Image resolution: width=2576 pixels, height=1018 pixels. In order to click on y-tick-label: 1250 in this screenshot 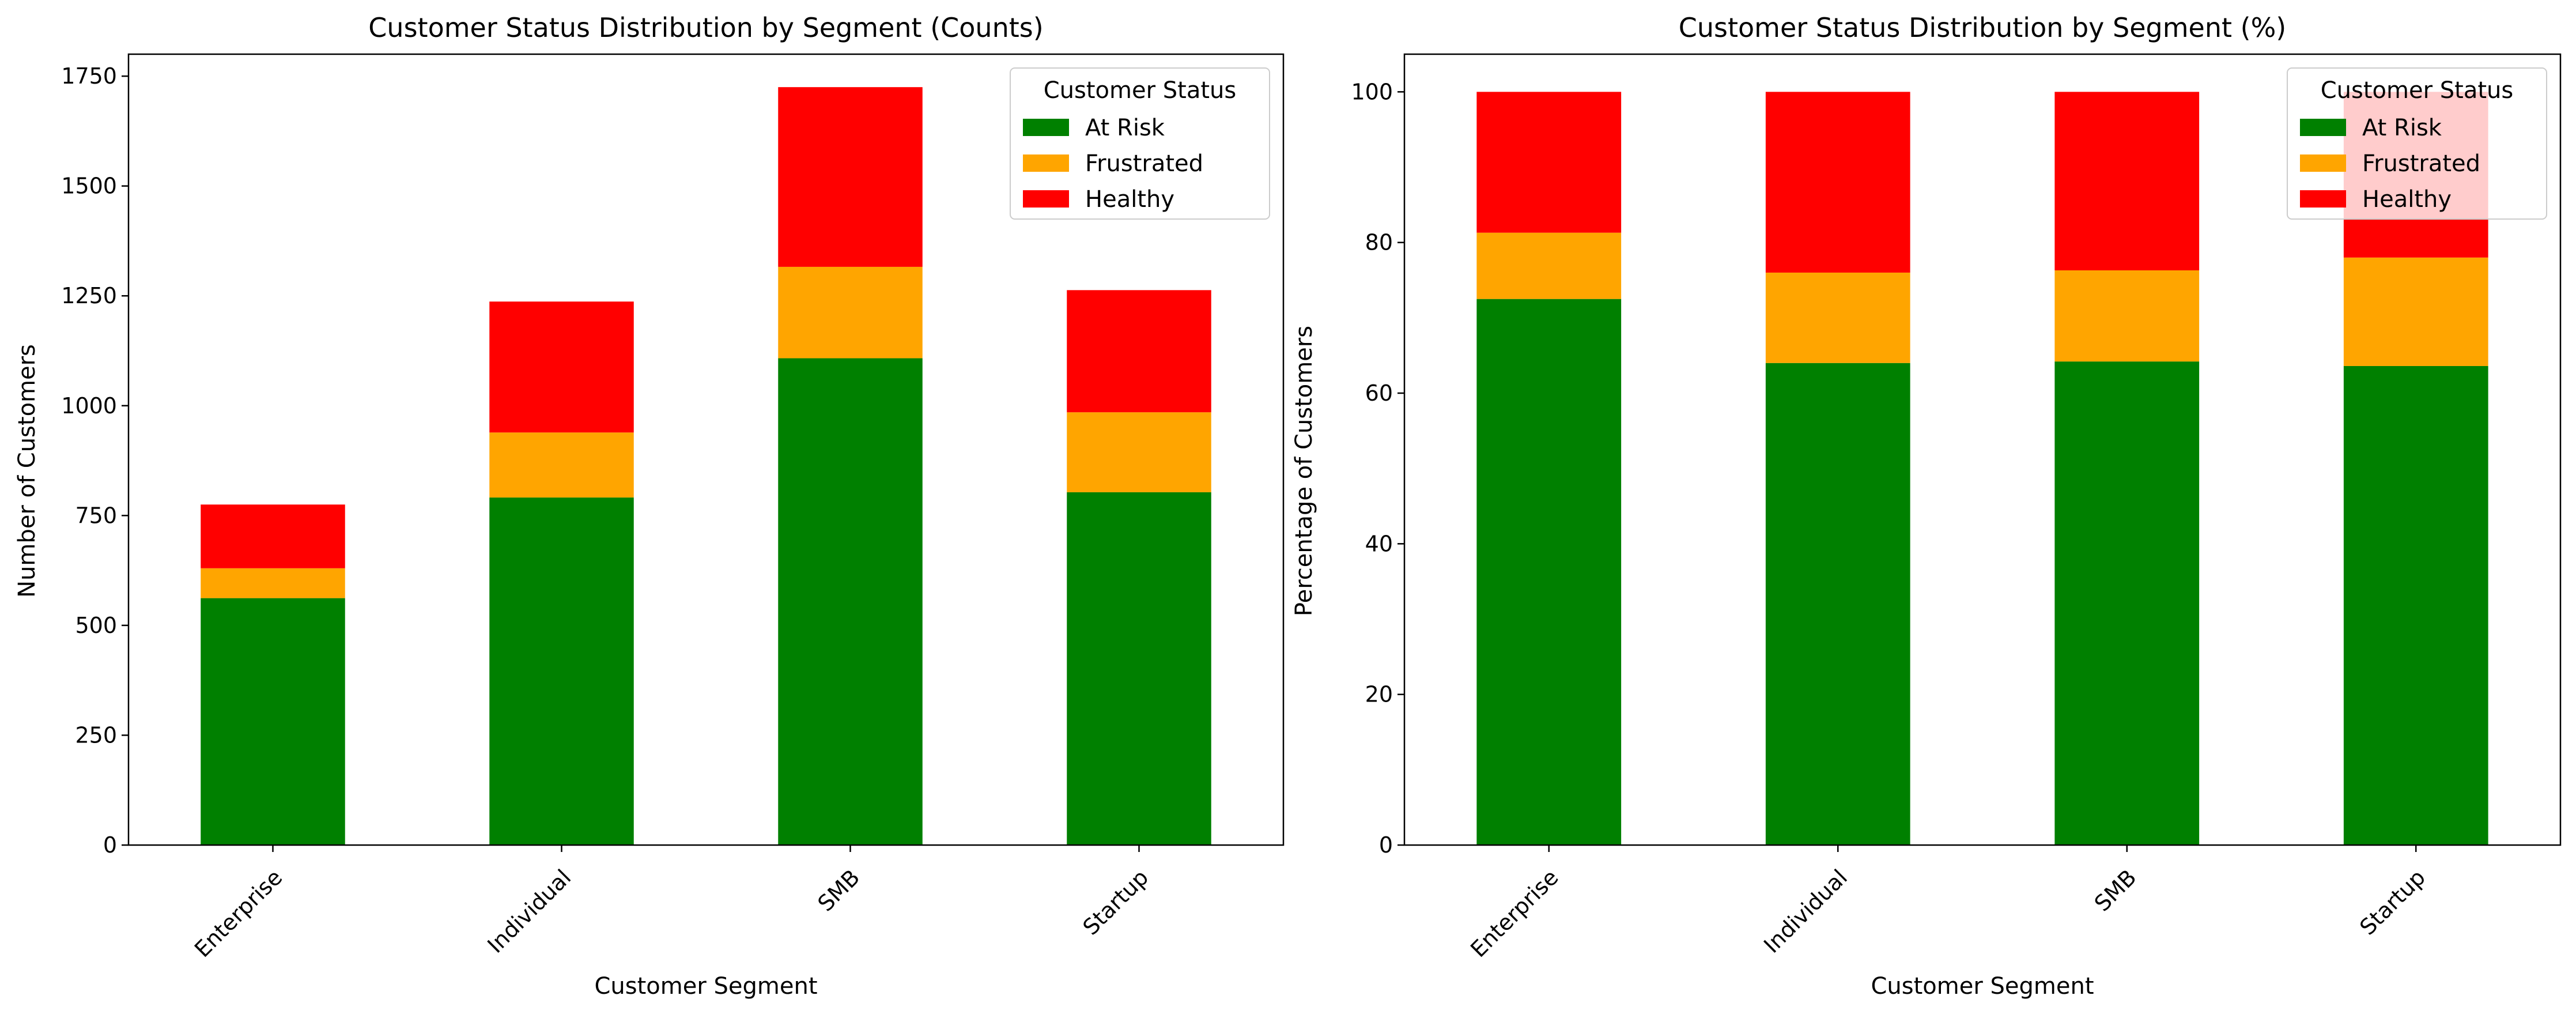, I will do `click(89, 295)`.